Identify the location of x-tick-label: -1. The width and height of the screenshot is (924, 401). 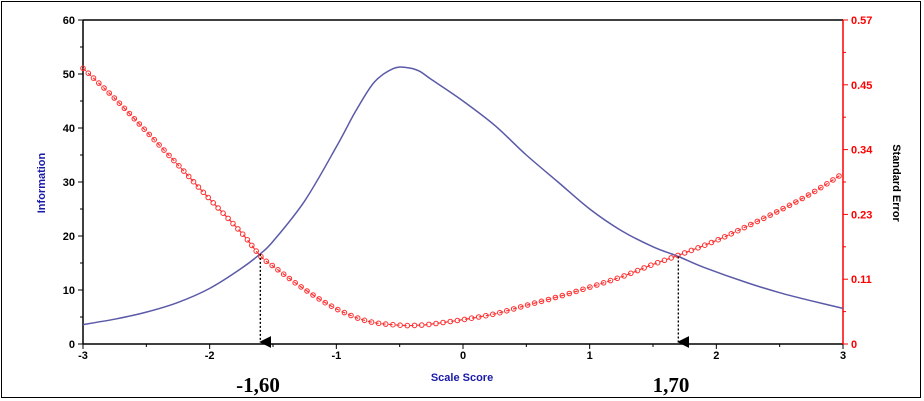
(336, 356).